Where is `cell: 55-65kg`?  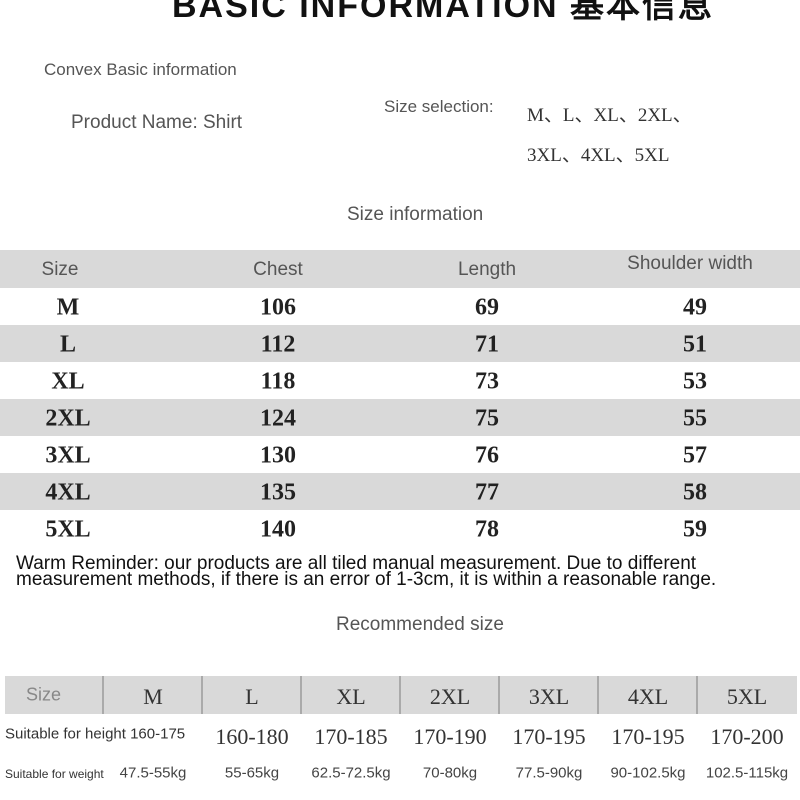 cell: 55-65kg is located at coordinates (252, 773).